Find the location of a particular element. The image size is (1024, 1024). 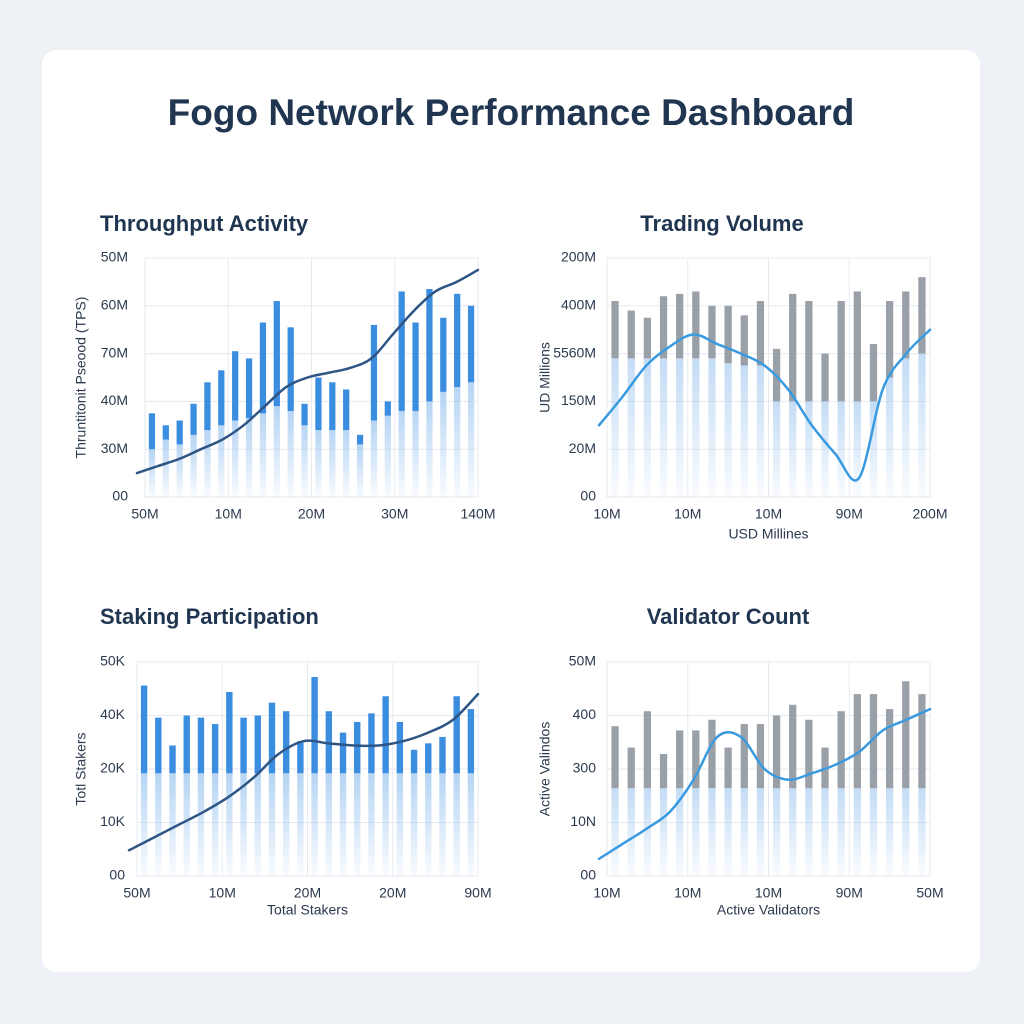

x-tick-label: 50M is located at coordinates (929, 893).